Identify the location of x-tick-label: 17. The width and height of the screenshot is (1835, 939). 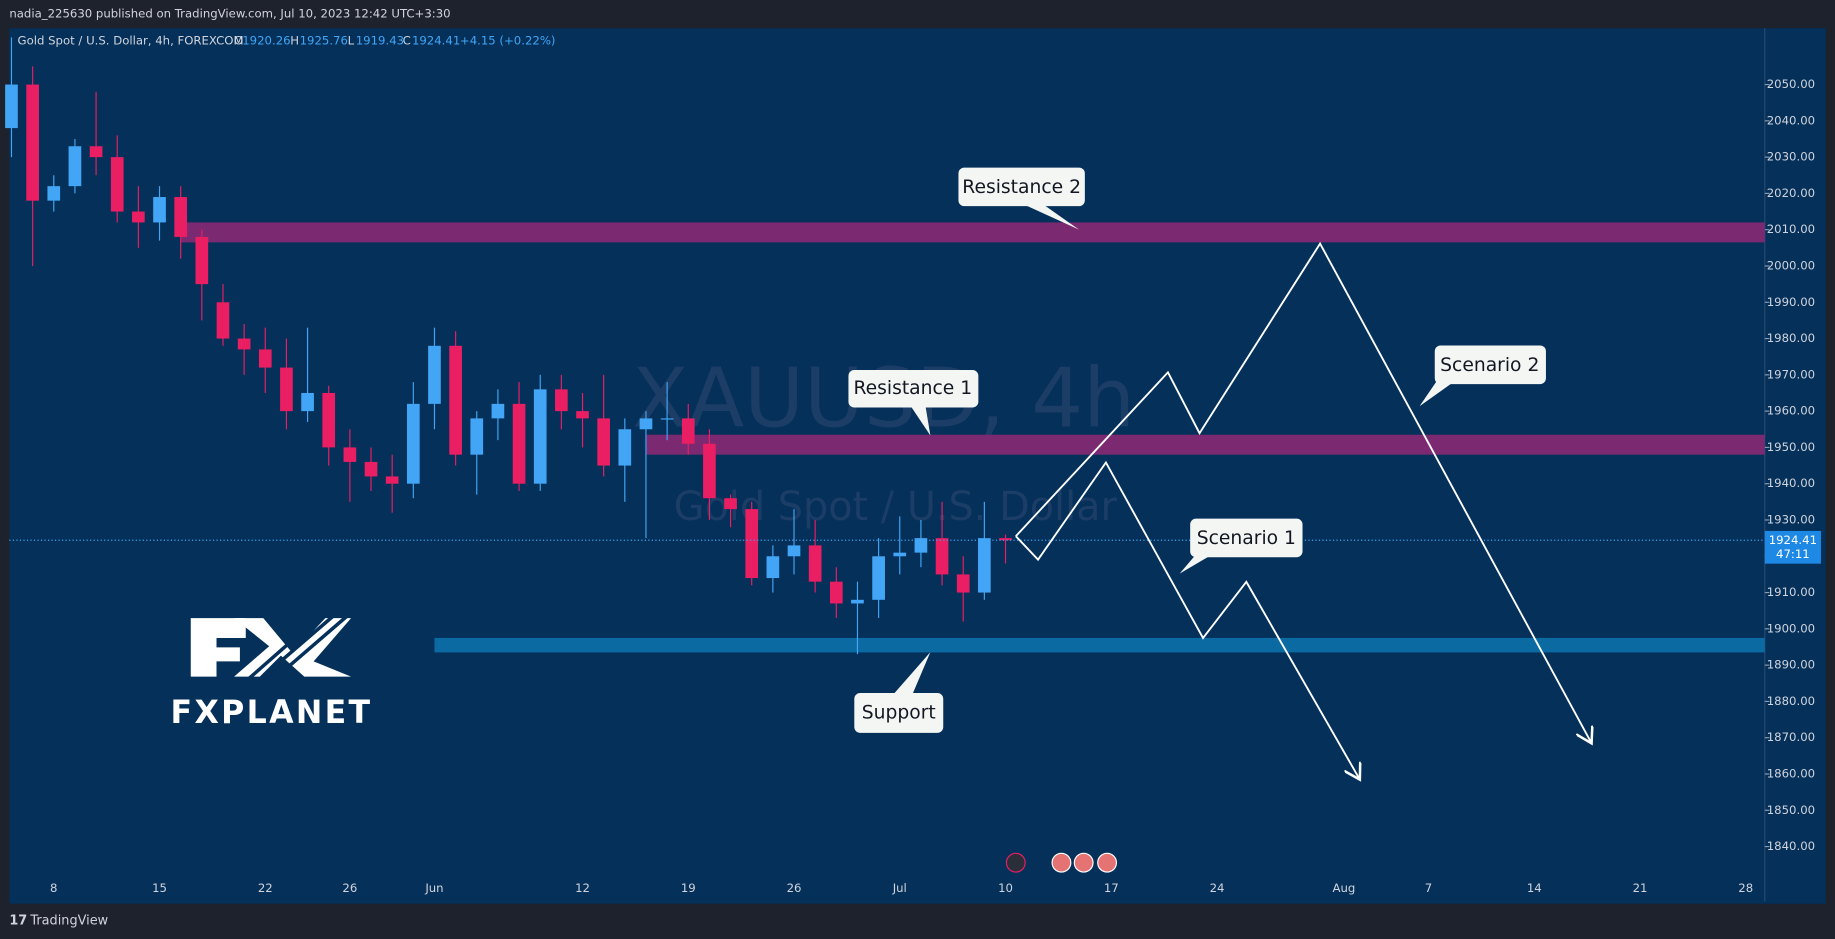
(1111, 888).